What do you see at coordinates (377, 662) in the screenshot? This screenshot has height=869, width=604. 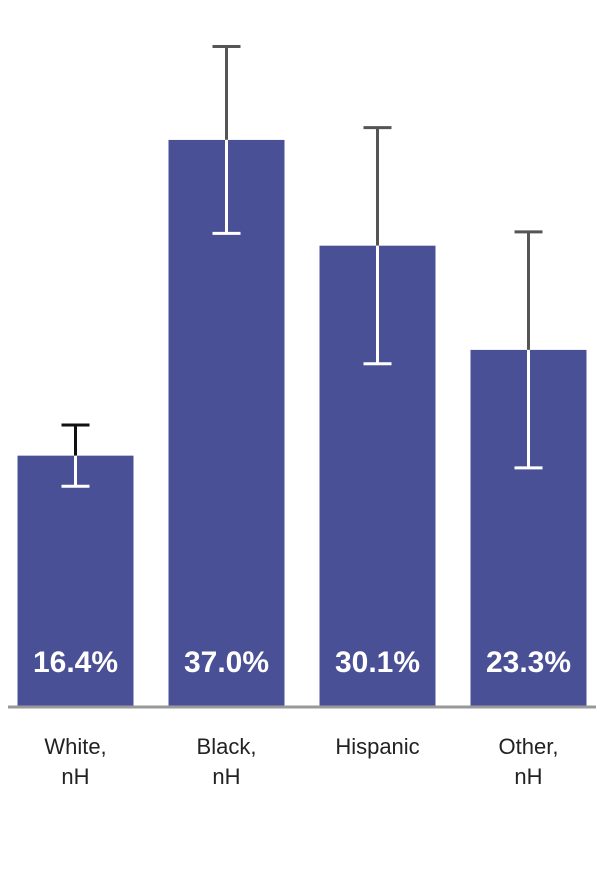 I see `value-label: 30.1%` at bounding box center [377, 662].